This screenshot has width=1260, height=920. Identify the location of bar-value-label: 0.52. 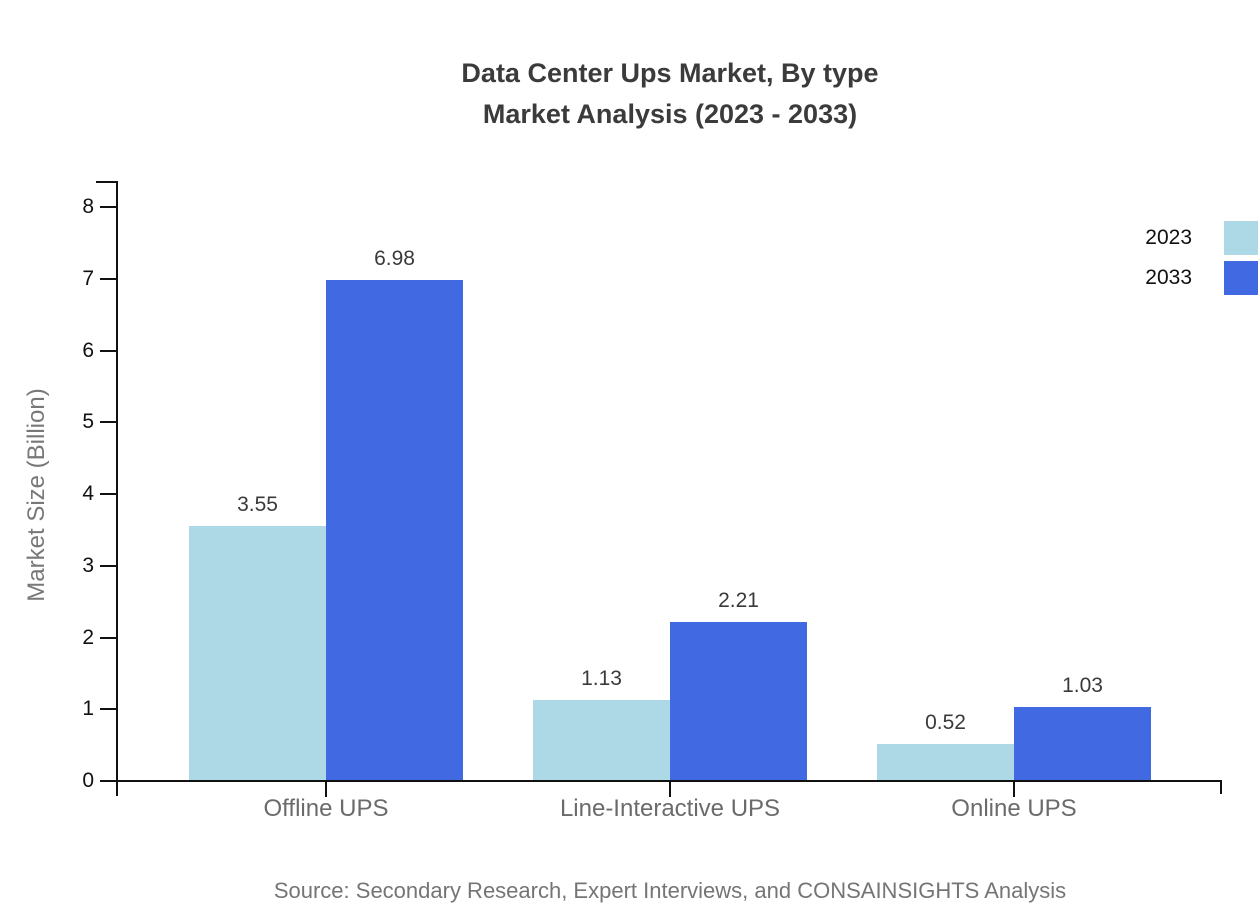
(945, 722).